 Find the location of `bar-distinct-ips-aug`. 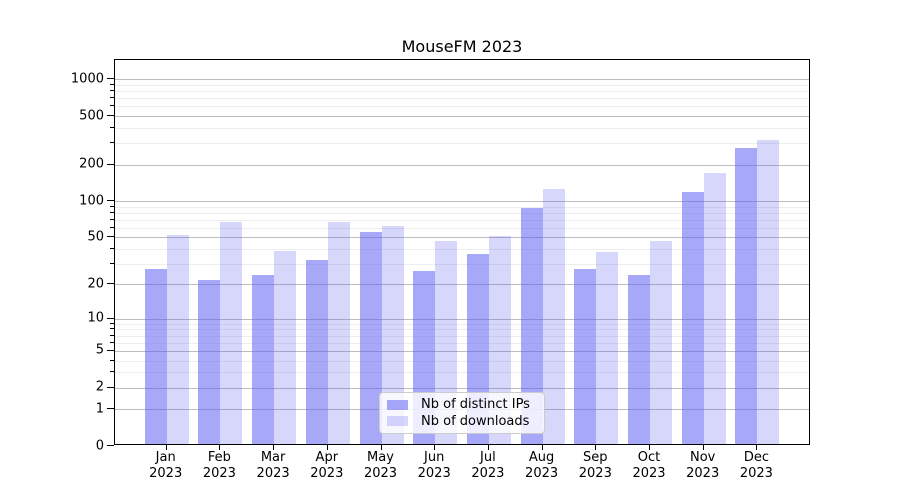

bar-distinct-ips-aug is located at coordinates (531, 325).